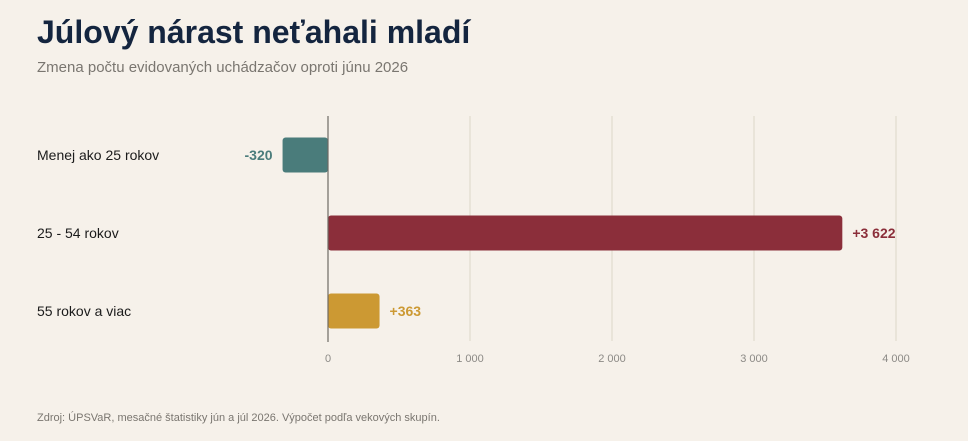 Image resolution: width=968 pixels, height=441 pixels. What do you see at coordinates (259, 155) in the screenshot?
I see `value-label: -320` at bounding box center [259, 155].